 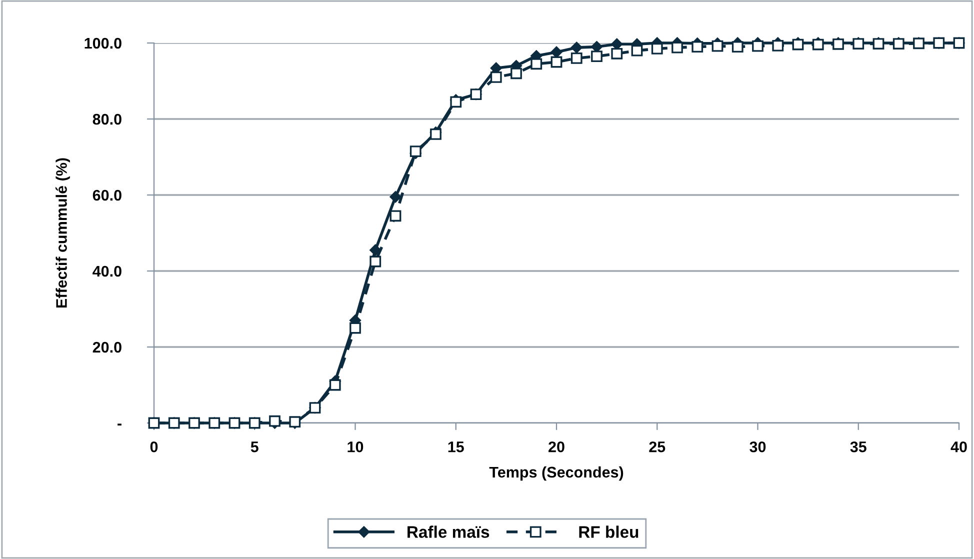 I want to click on y-tick-label: 60.0, so click(x=107, y=195).